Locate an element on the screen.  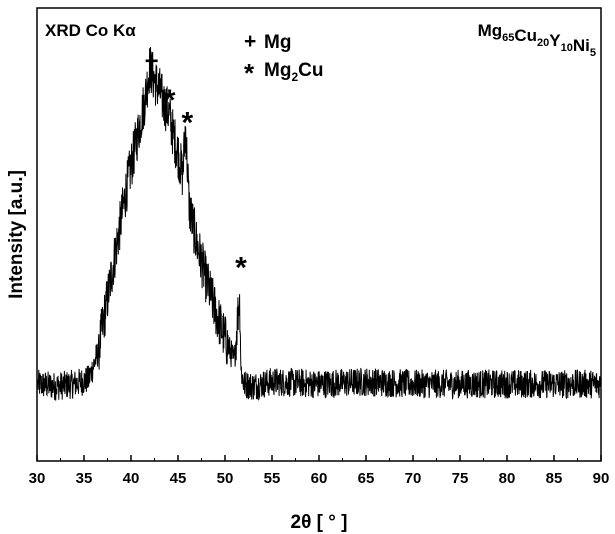
y-axis-label: Intensity [a.u.] is located at coordinates (16, 234).